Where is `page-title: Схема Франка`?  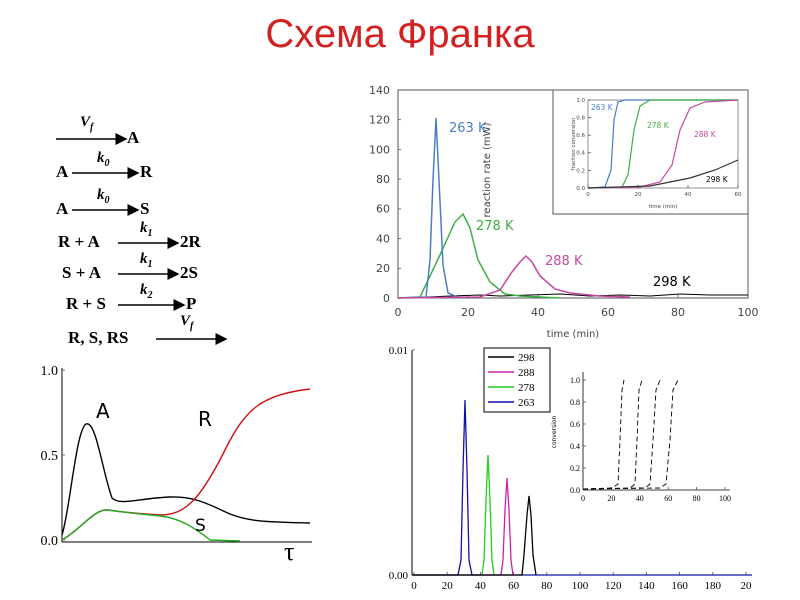 page-title: Схема Франка is located at coordinates (400, 34).